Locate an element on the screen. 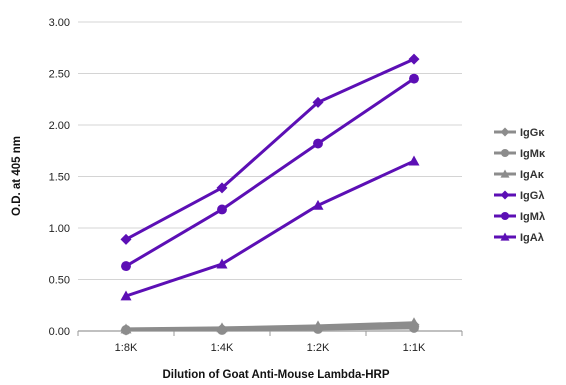  legend-item: IgAκ is located at coordinates (519, 175).